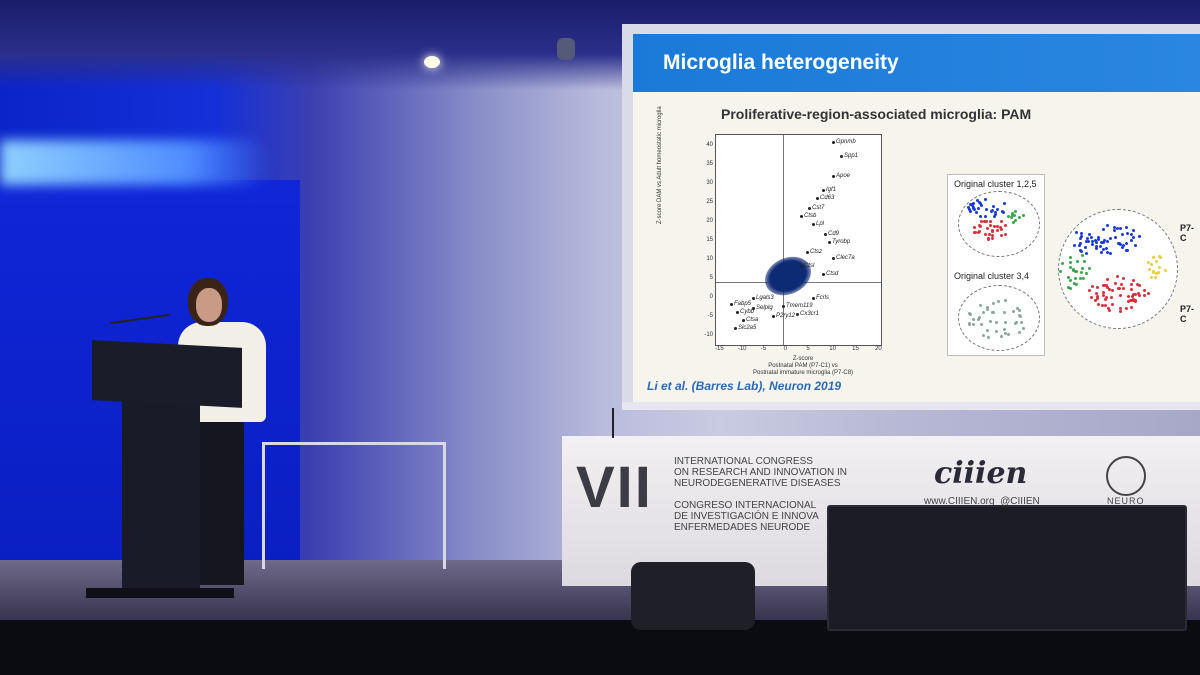 The width and height of the screenshot is (1200, 675). Describe the element at coordinates (981, 473) in the screenshot. I see `ciiien-logo: ciiien` at that location.